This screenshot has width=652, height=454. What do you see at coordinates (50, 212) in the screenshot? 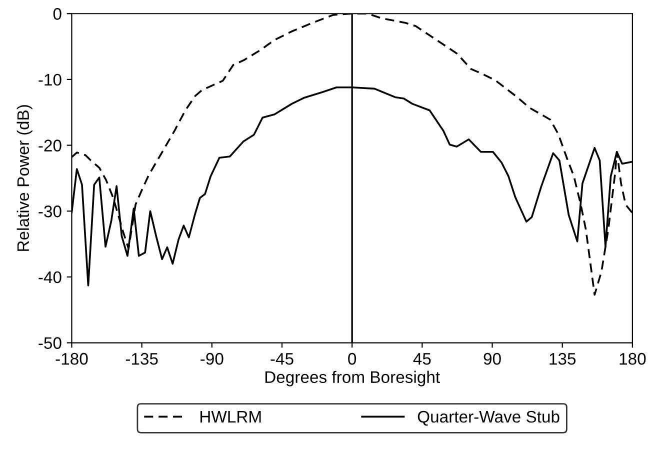
I see `y-tick-label: -30` at bounding box center [50, 212].